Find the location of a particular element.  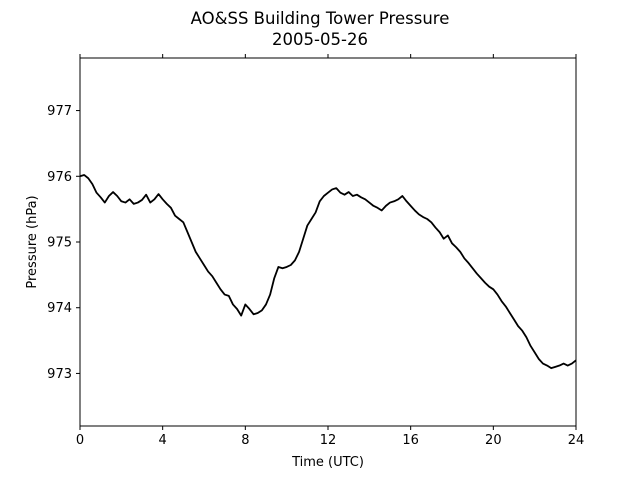

x-tick-label: 24 is located at coordinates (576, 440).